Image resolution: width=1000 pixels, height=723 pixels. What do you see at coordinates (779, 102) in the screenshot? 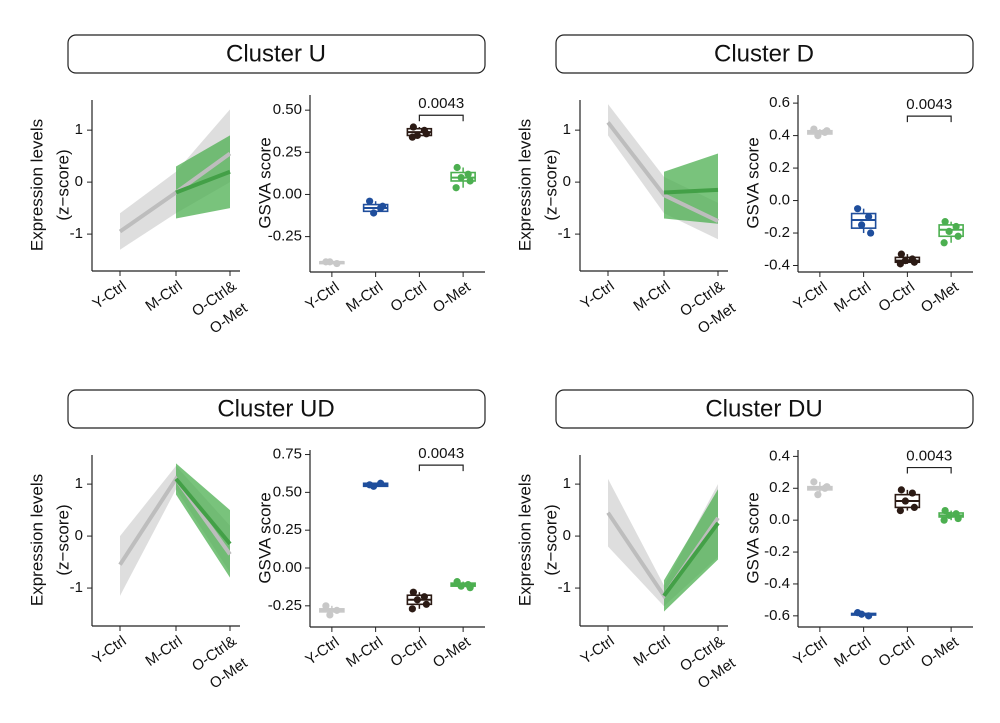
I see `y-tick-label: 0.6` at bounding box center [779, 102].